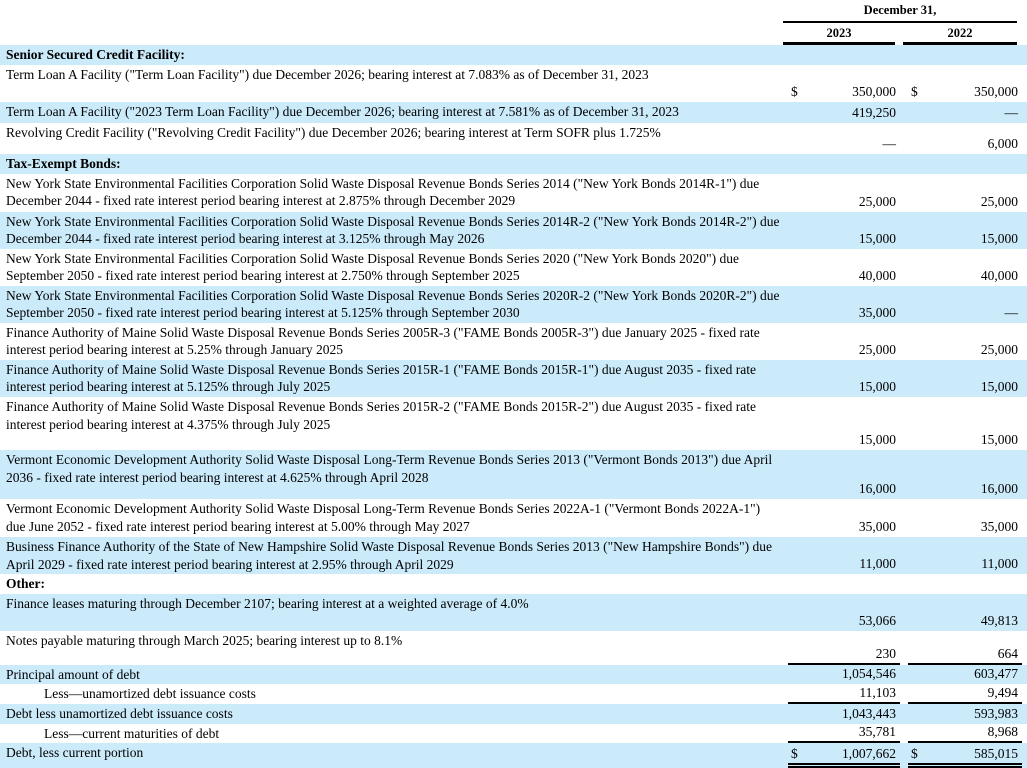  Describe the element at coordinates (95, 54) in the screenshot. I see `row-label: Senior Secured Credit Facility:` at that location.